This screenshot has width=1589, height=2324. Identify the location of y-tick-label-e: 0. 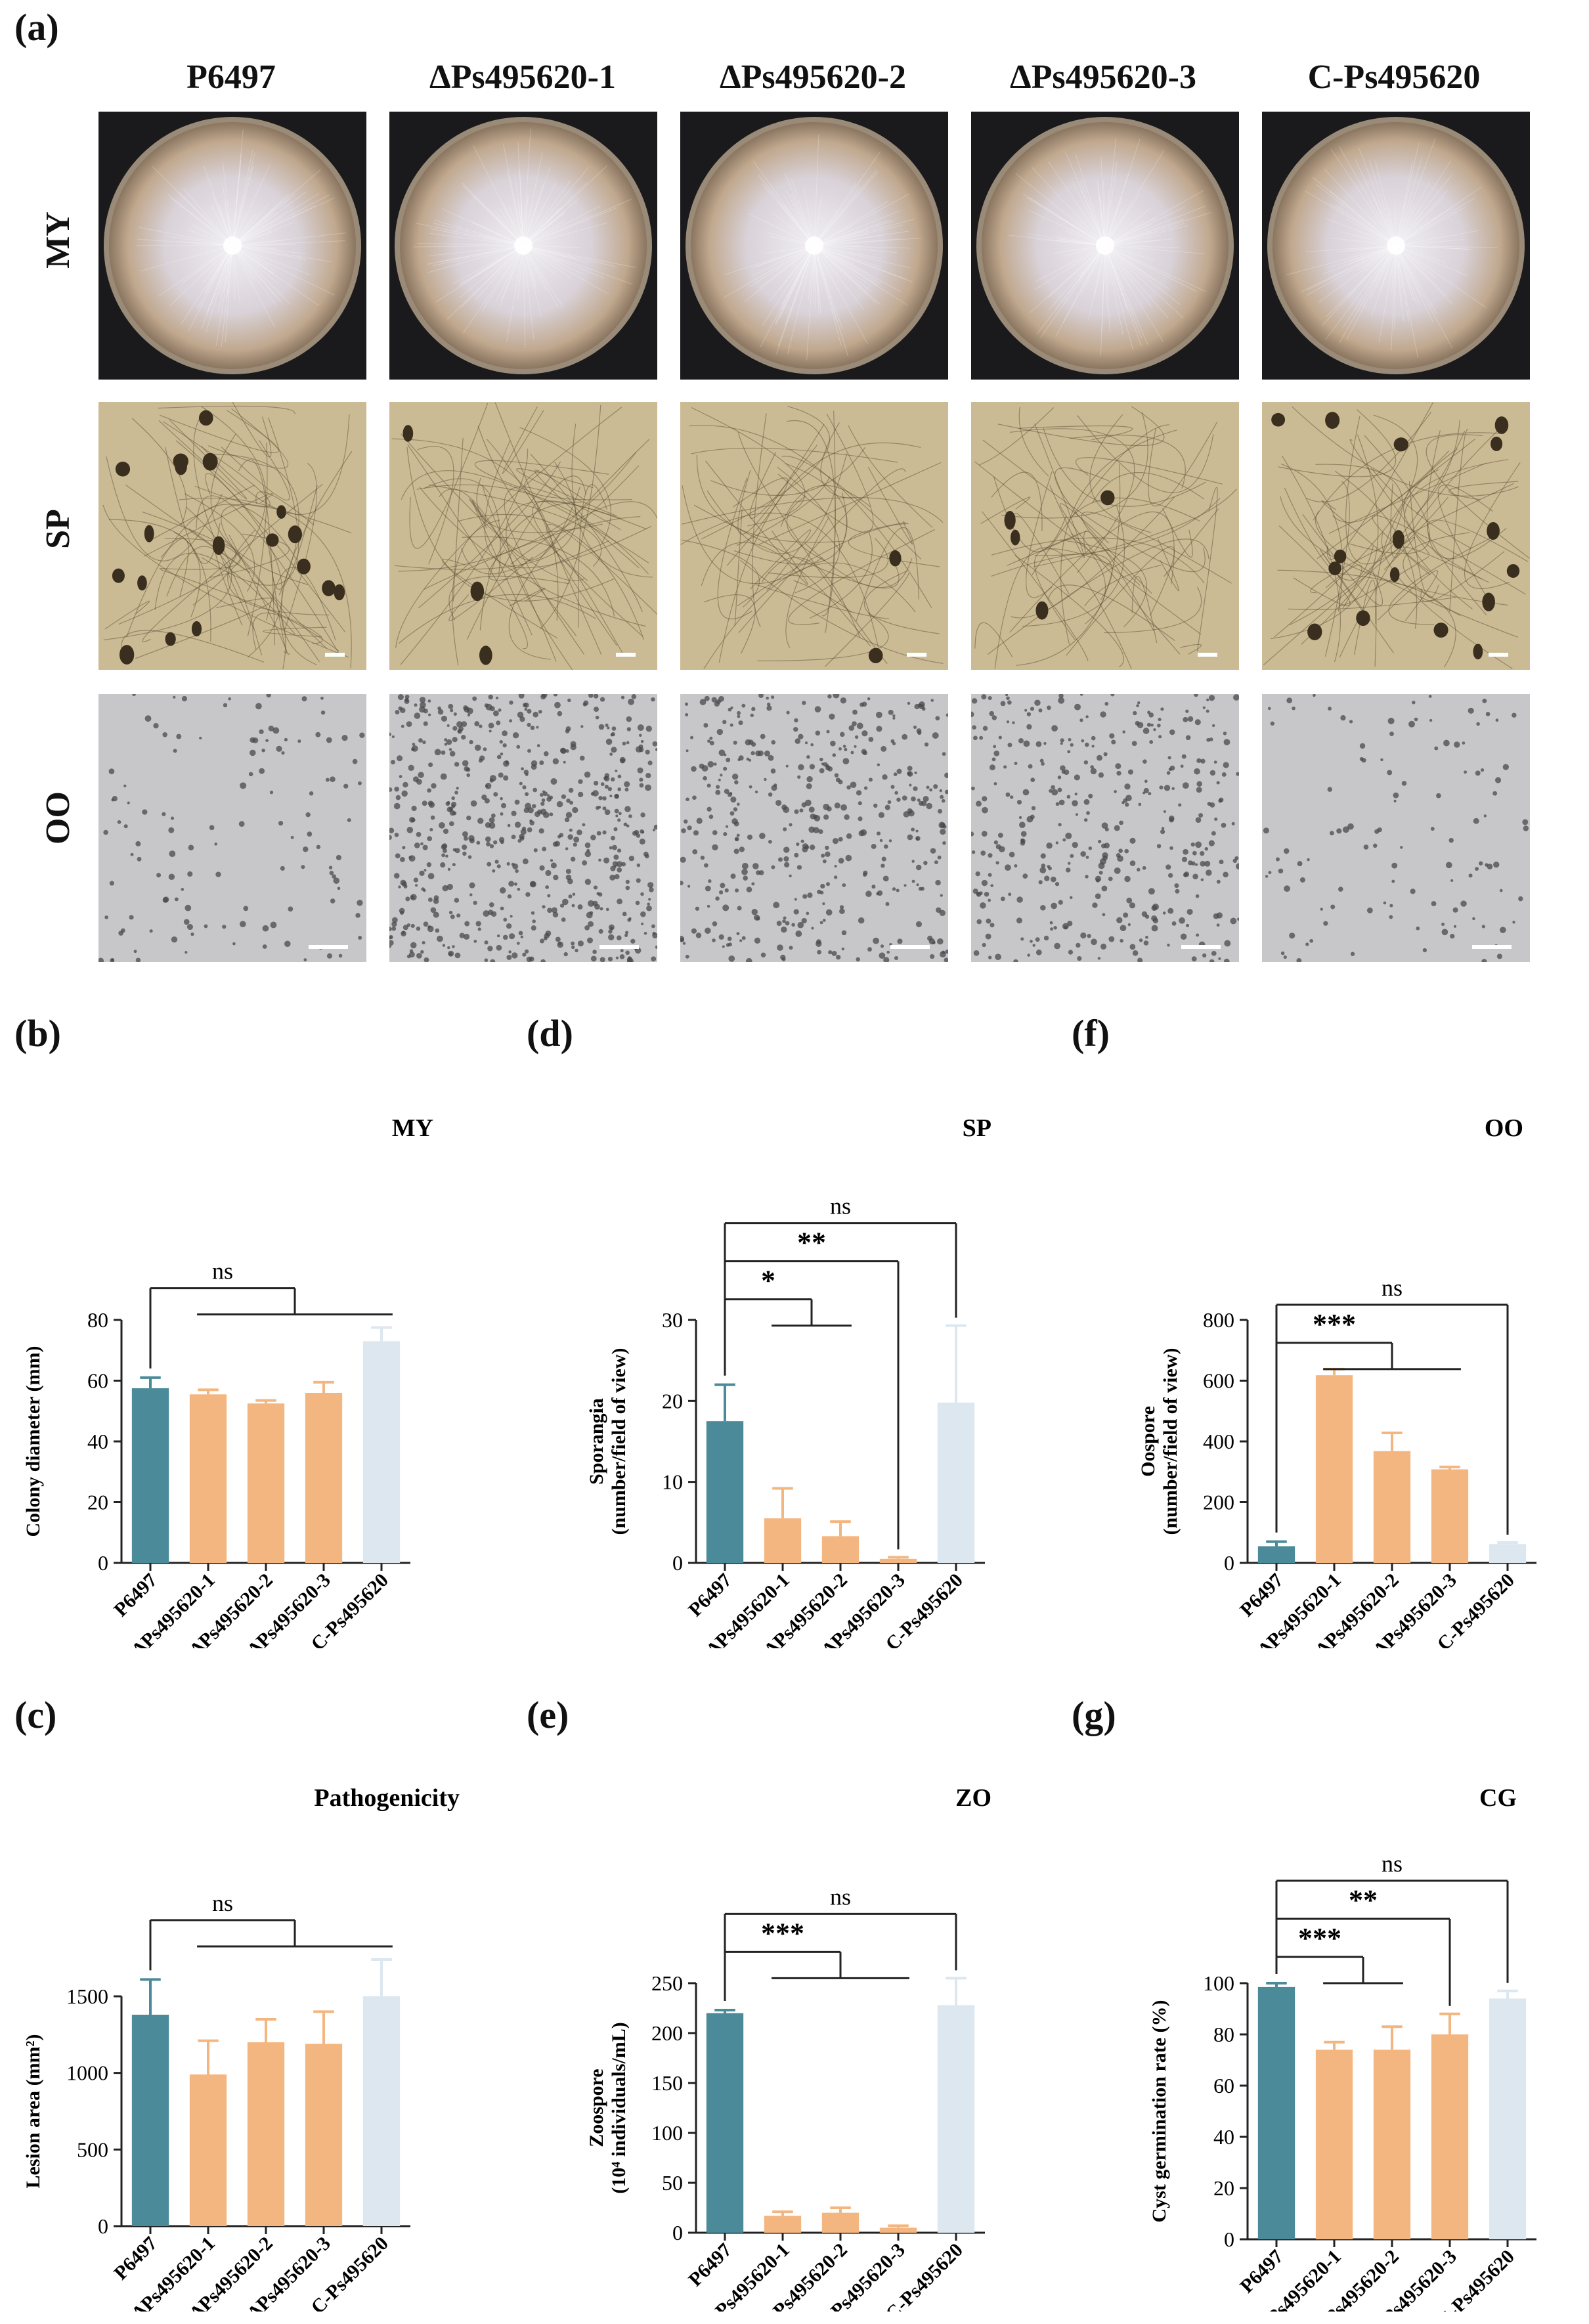
(678, 2233).